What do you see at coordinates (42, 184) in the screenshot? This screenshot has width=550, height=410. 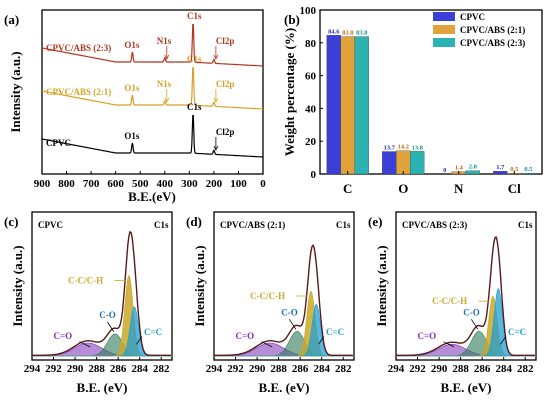 I see `panel-a-x-tick-label: 900` at bounding box center [42, 184].